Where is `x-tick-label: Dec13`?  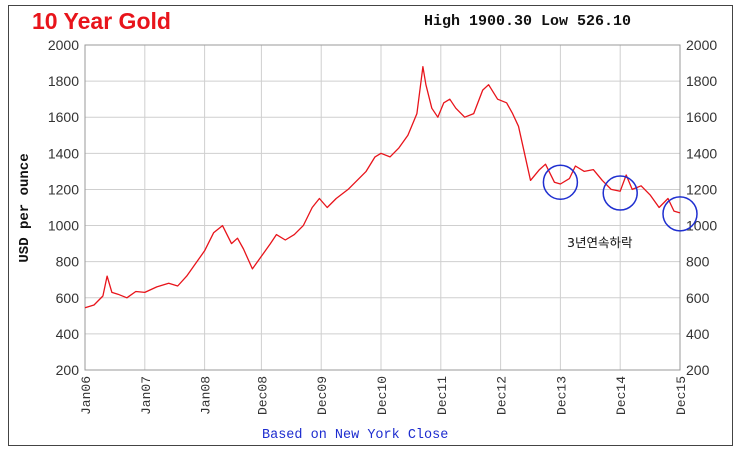 x-tick-label: Dec13 is located at coordinates (561, 395).